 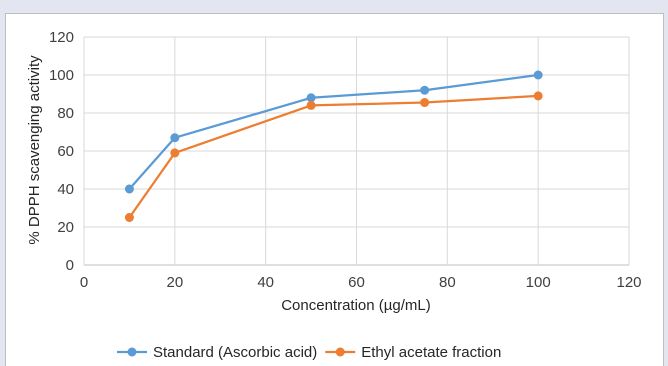 What do you see at coordinates (356, 305) in the screenshot?
I see `x-axis-title: Concentration (µg/mL)` at bounding box center [356, 305].